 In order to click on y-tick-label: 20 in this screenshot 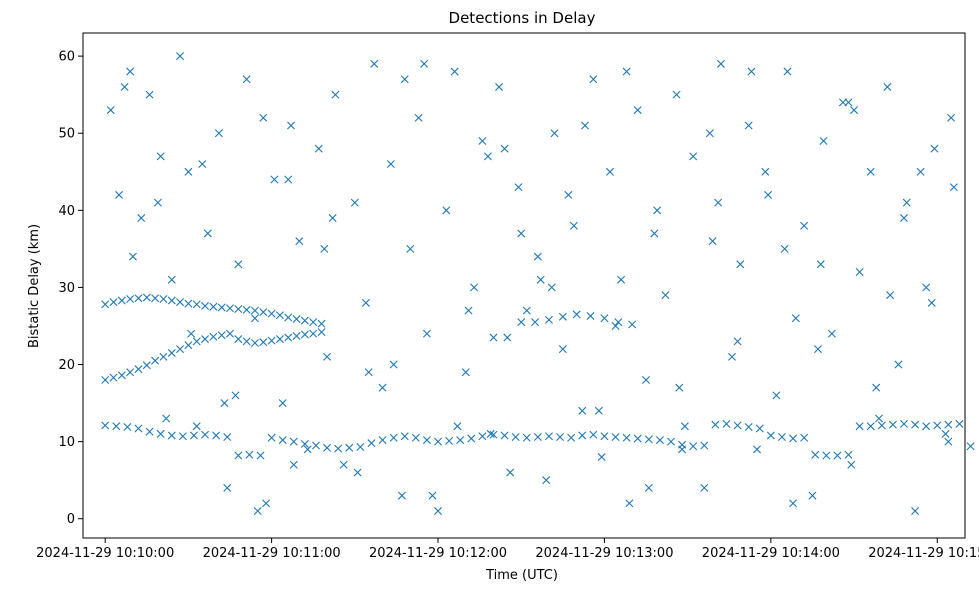, I will do `click(66, 365)`.